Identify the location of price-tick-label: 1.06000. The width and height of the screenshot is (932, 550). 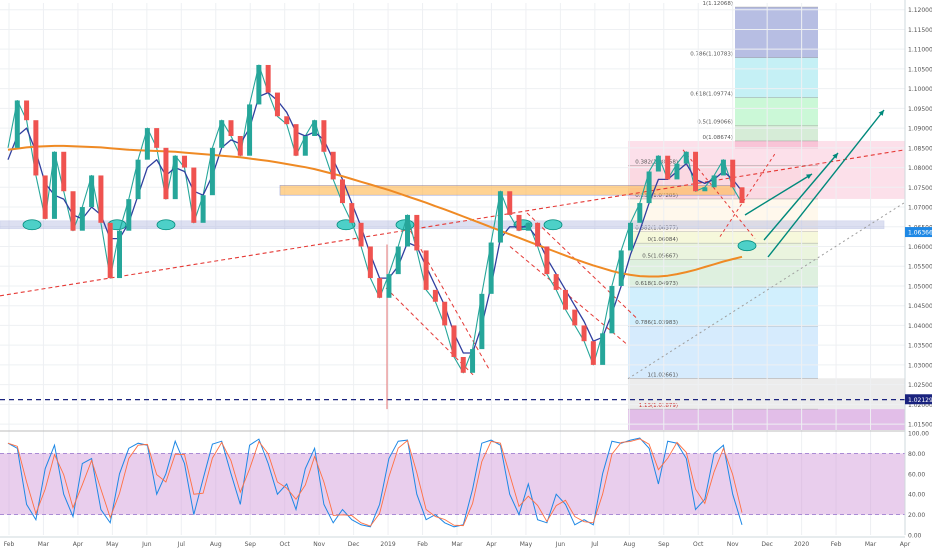
(920, 247).